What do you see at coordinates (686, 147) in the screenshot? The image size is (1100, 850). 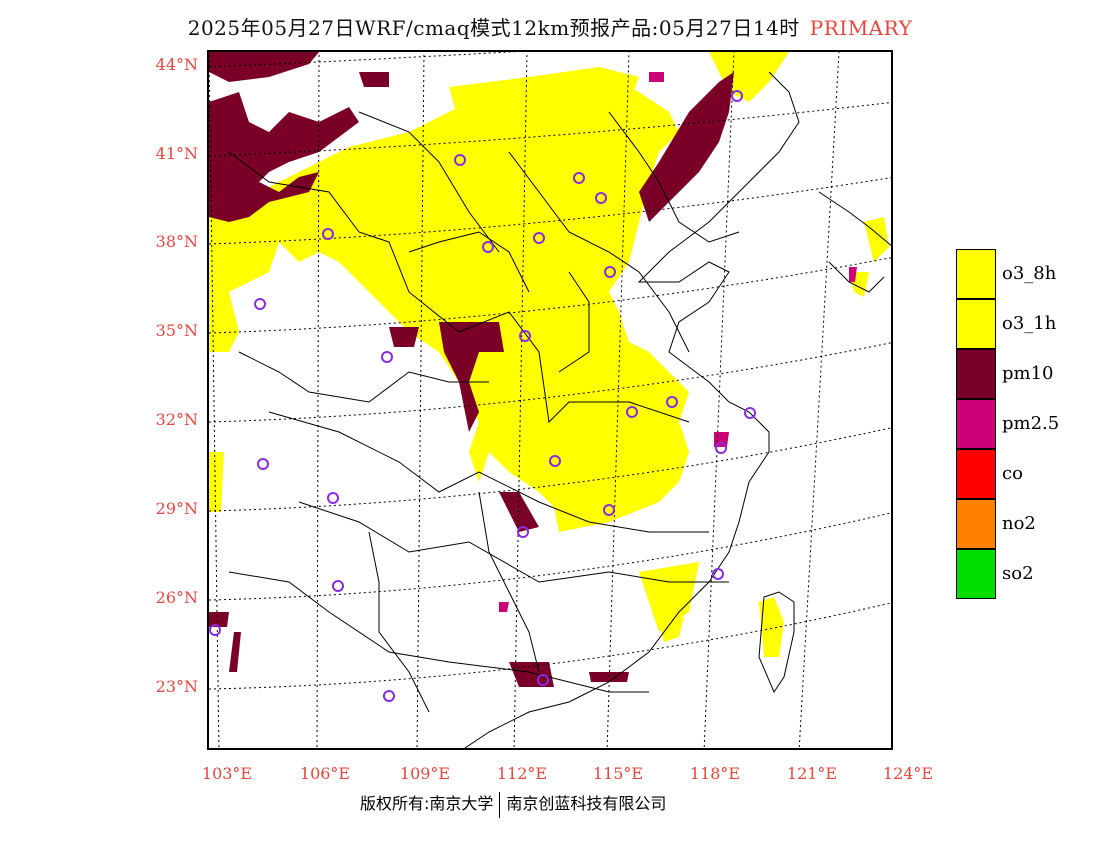 I see `pm10-beijing` at bounding box center [686, 147].